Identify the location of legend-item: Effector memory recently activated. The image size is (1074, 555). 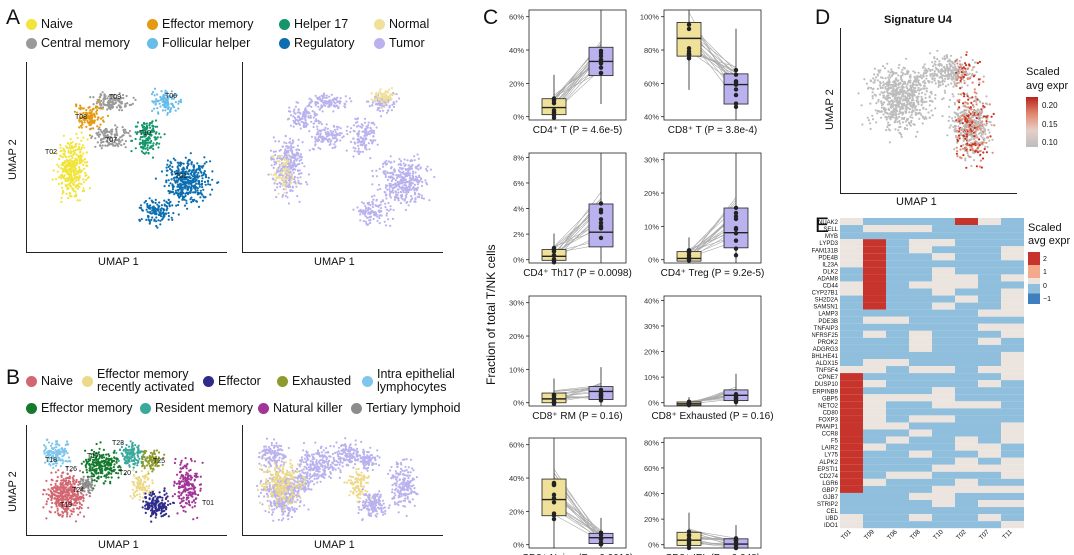
(138, 381).